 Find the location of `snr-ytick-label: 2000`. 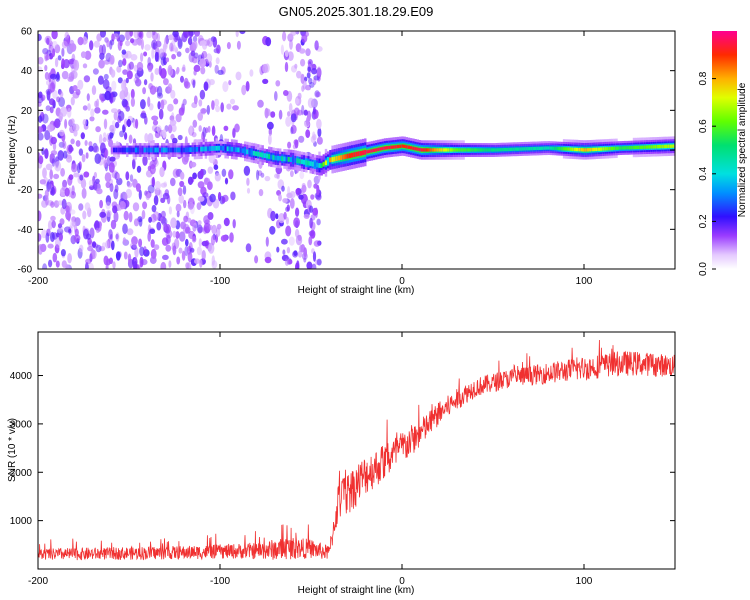

snr-ytick-label: 2000 is located at coordinates (21, 473).